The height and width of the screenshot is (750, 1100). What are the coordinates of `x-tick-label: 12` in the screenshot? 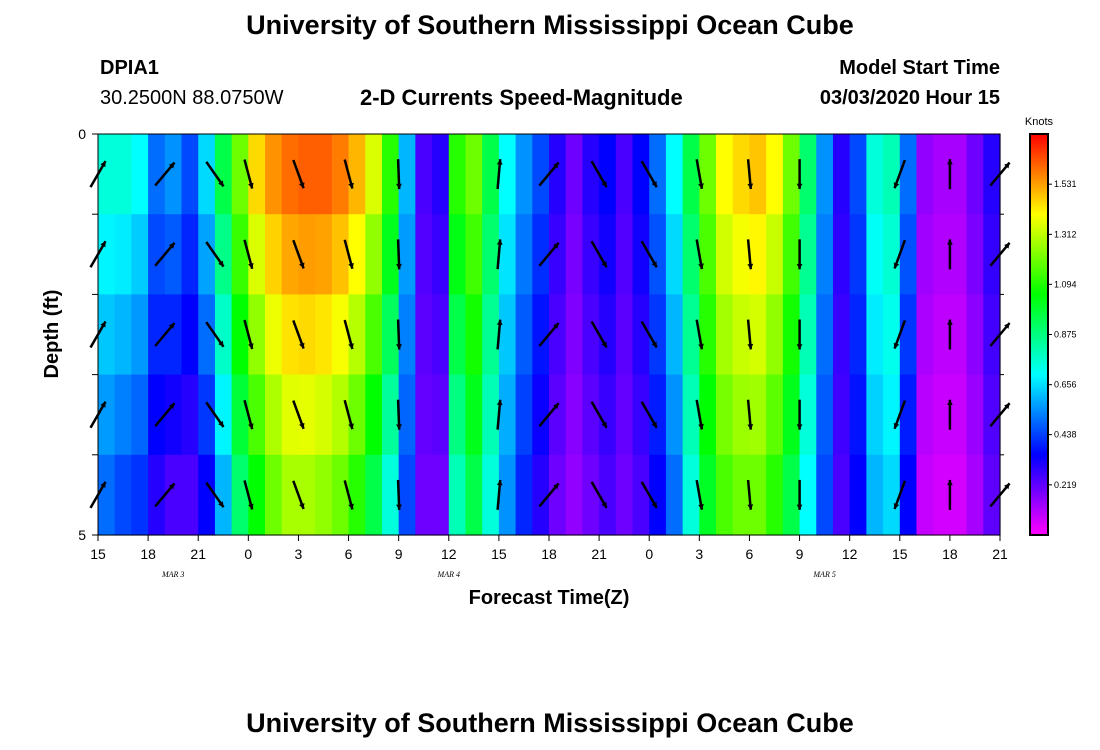 It's located at (449, 554).